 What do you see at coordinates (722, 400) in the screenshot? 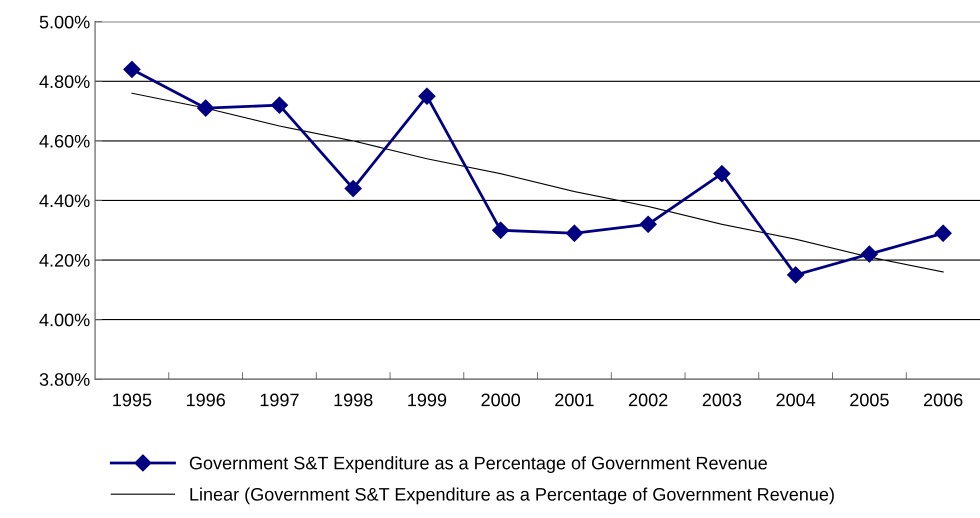
I see `x-tick-label: 2003` at bounding box center [722, 400].